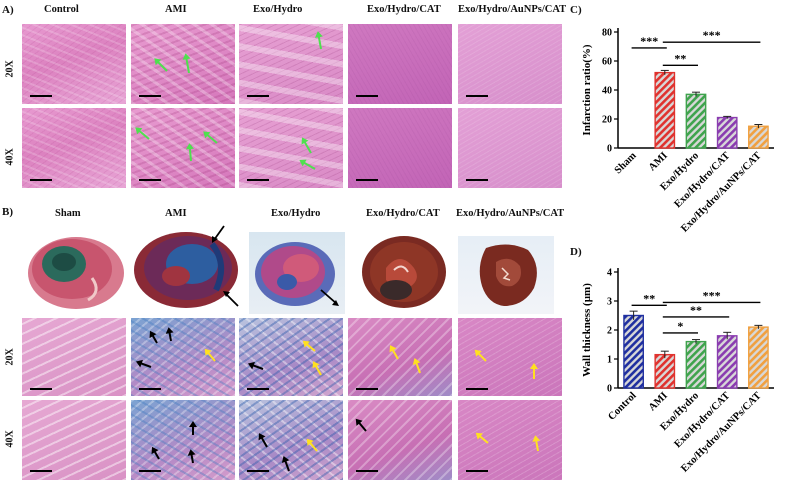 This screenshot has height=488, width=798. What do you see at coordinates (587, 89) in the screenshot?
I see `y-axis-label: Infarction ratio(%)` at bounding box center [587, 89].